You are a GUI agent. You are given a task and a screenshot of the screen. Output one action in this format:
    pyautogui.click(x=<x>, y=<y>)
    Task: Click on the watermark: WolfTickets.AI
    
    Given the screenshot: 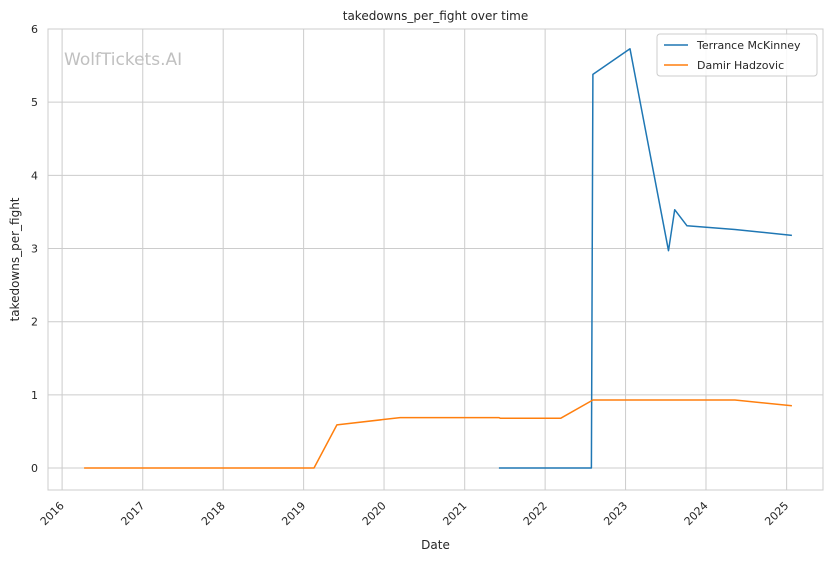 What is the action you would take?
    pyautogui.click(x=123, y=60)
    